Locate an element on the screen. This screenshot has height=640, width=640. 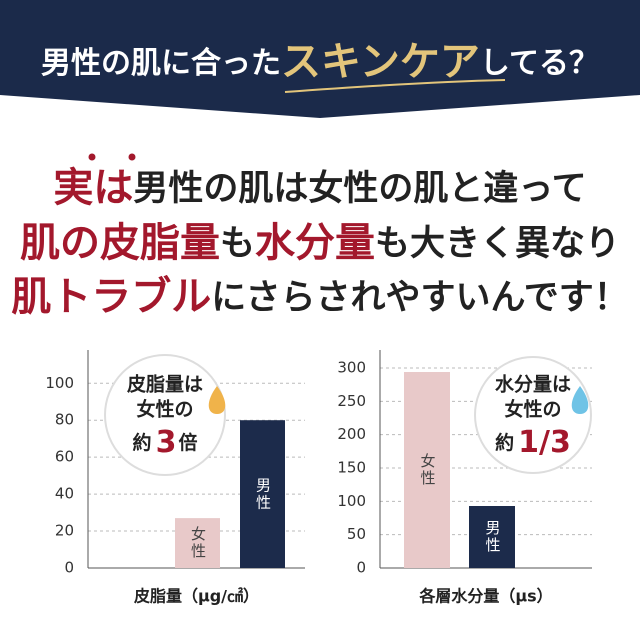
header-title: 男性の肌に合ったスキンケアしてる？ is located at coordinates (320, 62).